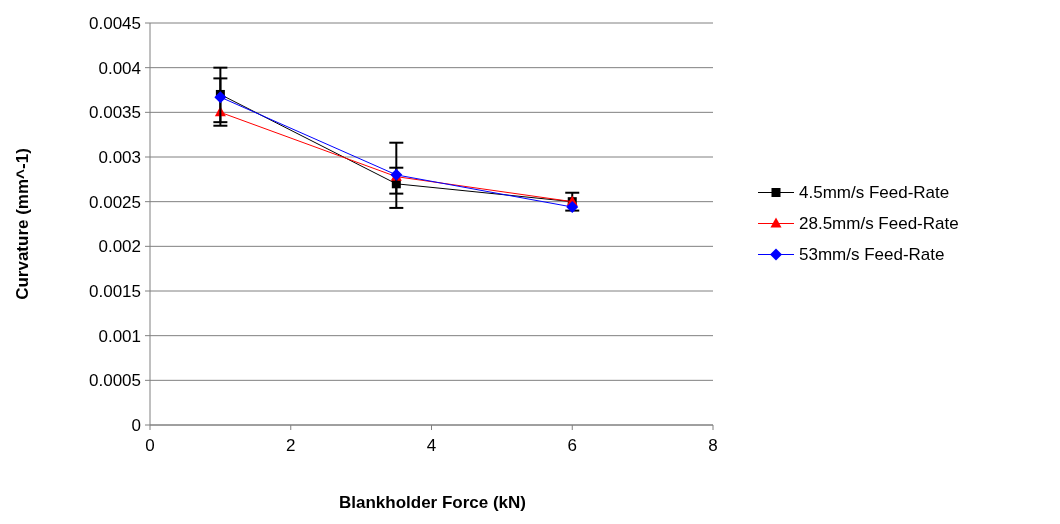 The image size is (1060, 524). What do you see at coordinates (432, 502) in the screenshot?
I see `x-axis-title: Blankholder Force (kN)` at bounding box center [432, 502].